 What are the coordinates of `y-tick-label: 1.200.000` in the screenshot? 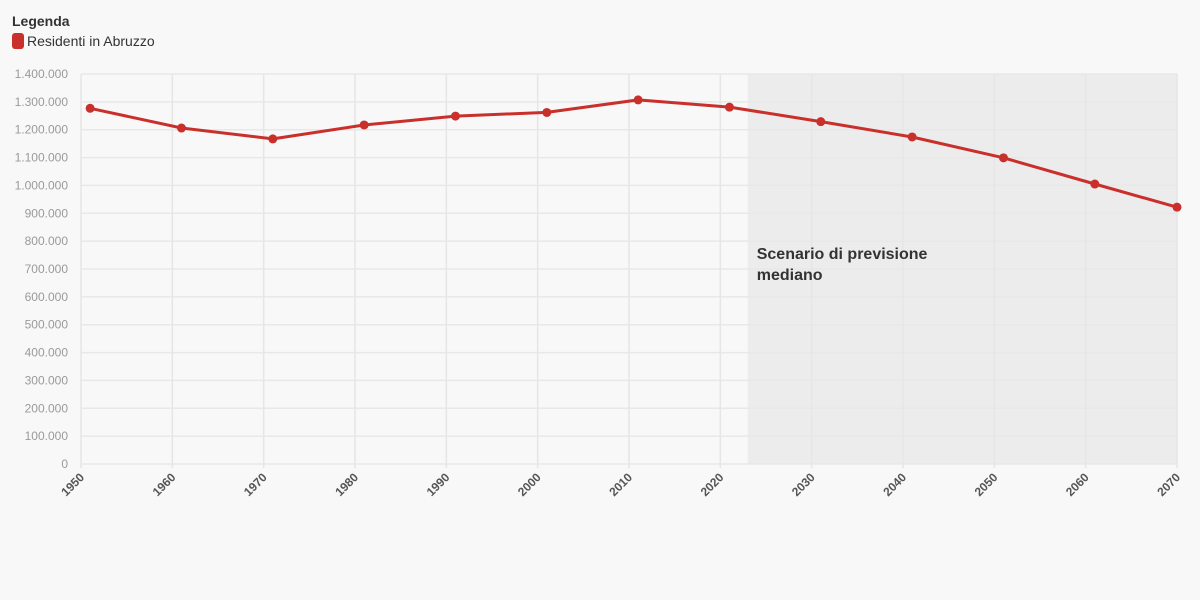 It's located at (42, 130).